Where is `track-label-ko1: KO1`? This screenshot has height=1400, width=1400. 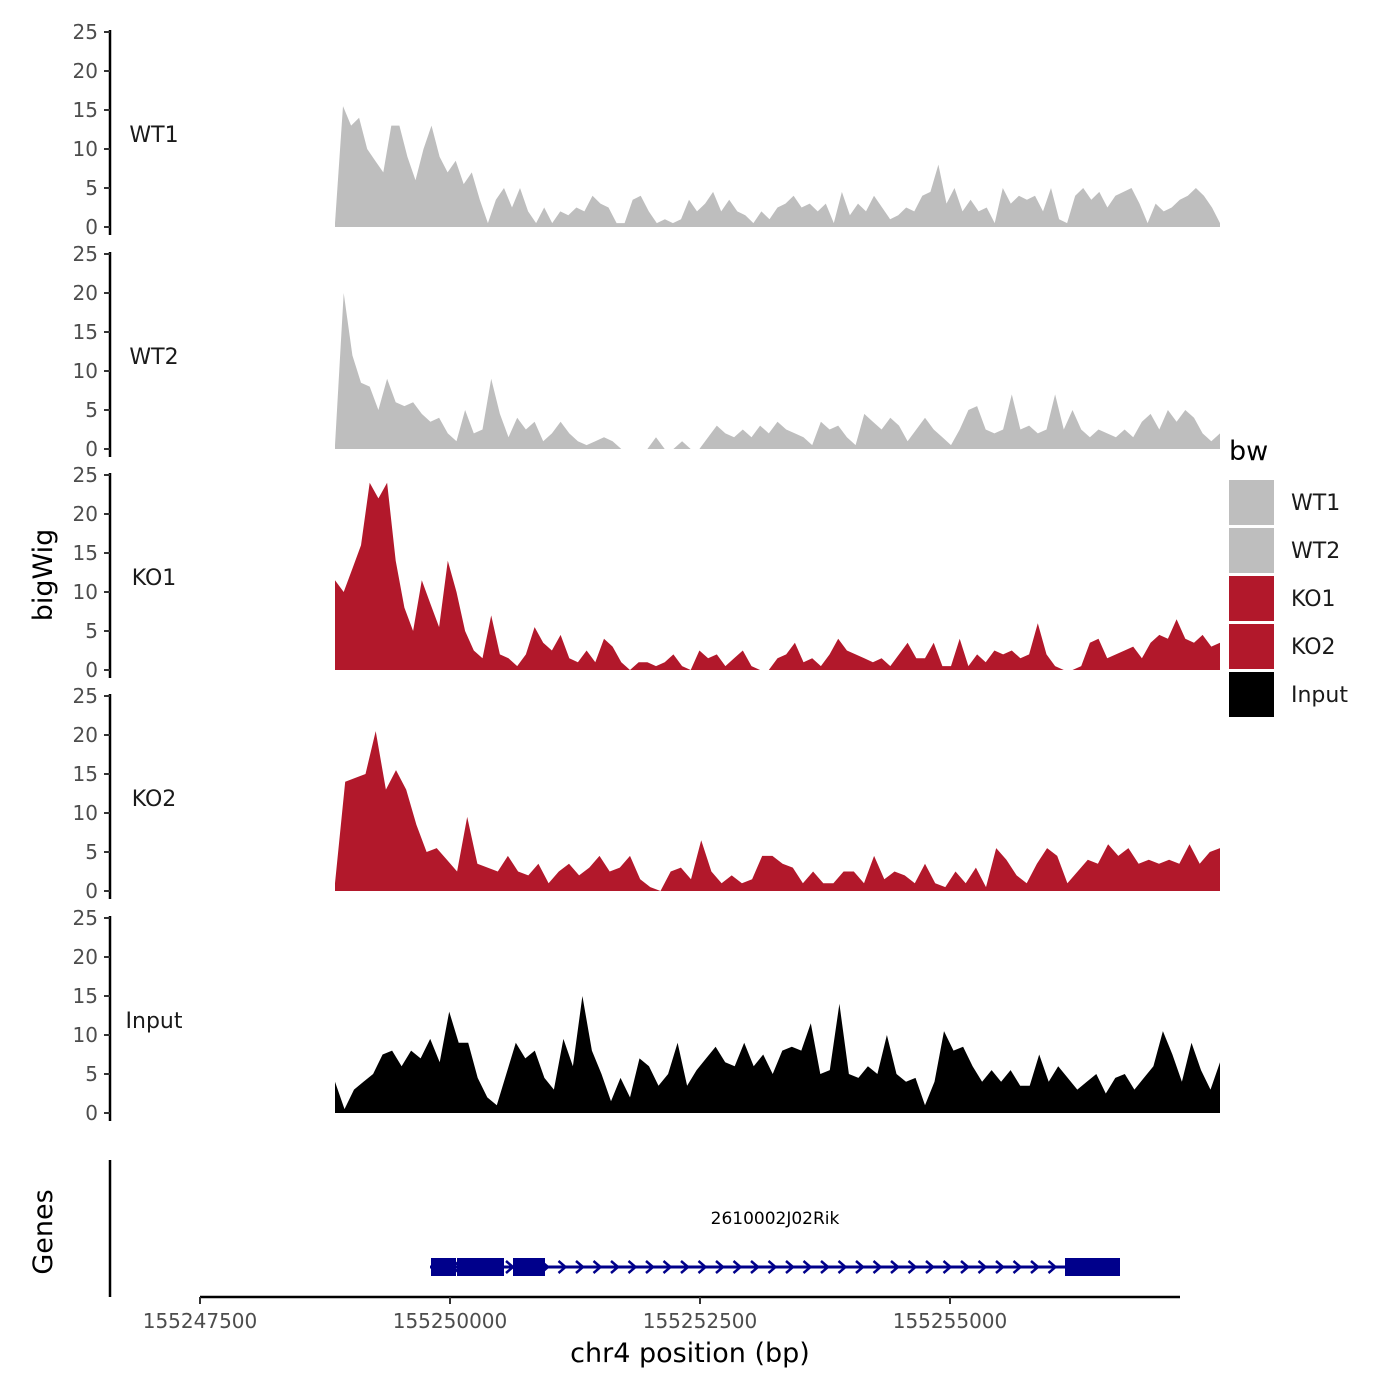
track-label-ko1: KO1 is located at coordinates (154, 578).